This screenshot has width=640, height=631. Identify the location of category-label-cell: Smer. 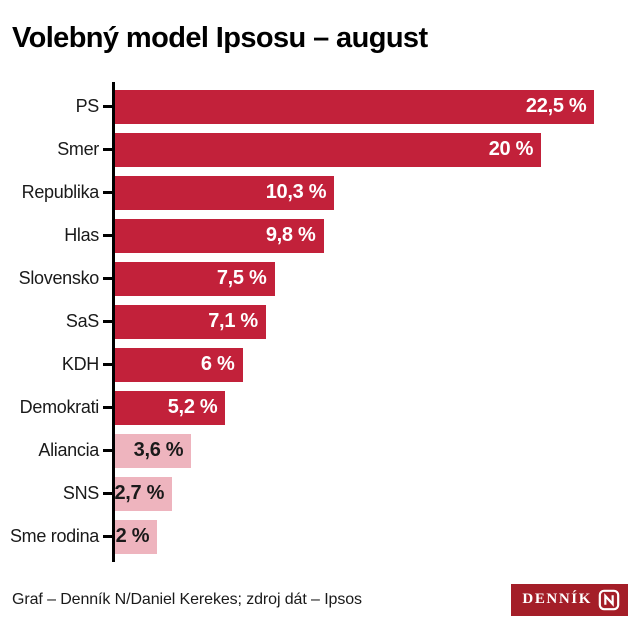
(62, 149).